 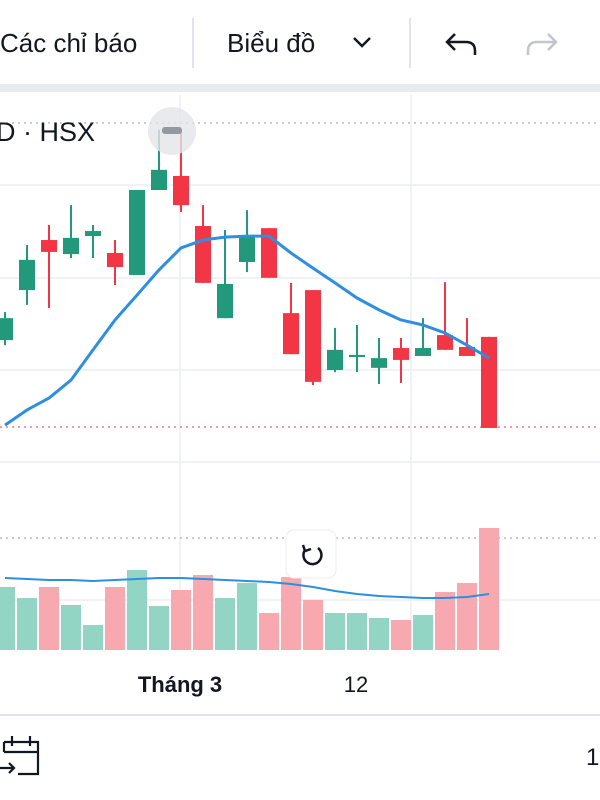 What do you see at coordinates (68, 43) in the screenshot?
I see `indicators-button: Các chỉ báo` at bounding box center [68, 43].